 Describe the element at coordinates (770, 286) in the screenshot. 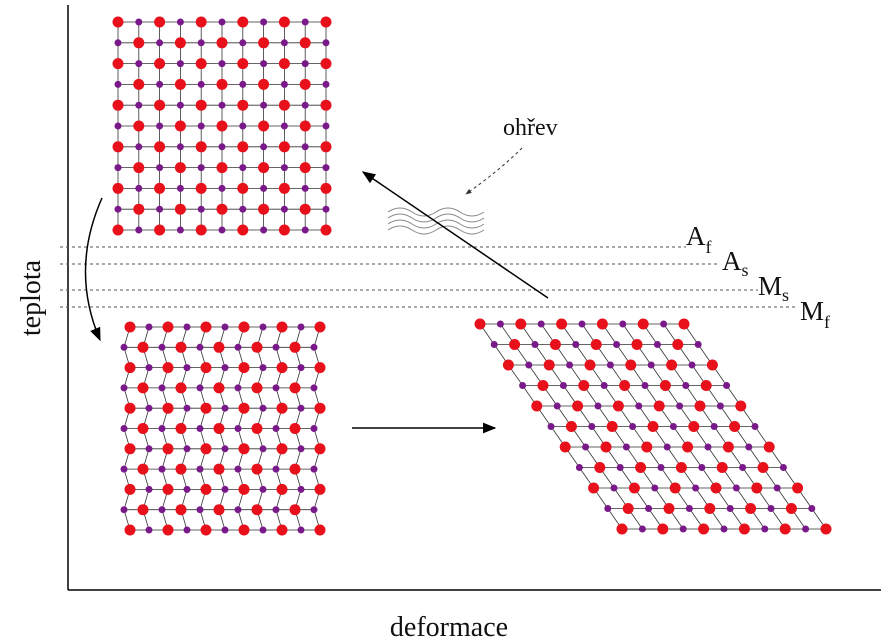

I see `label-main: M` at that location.